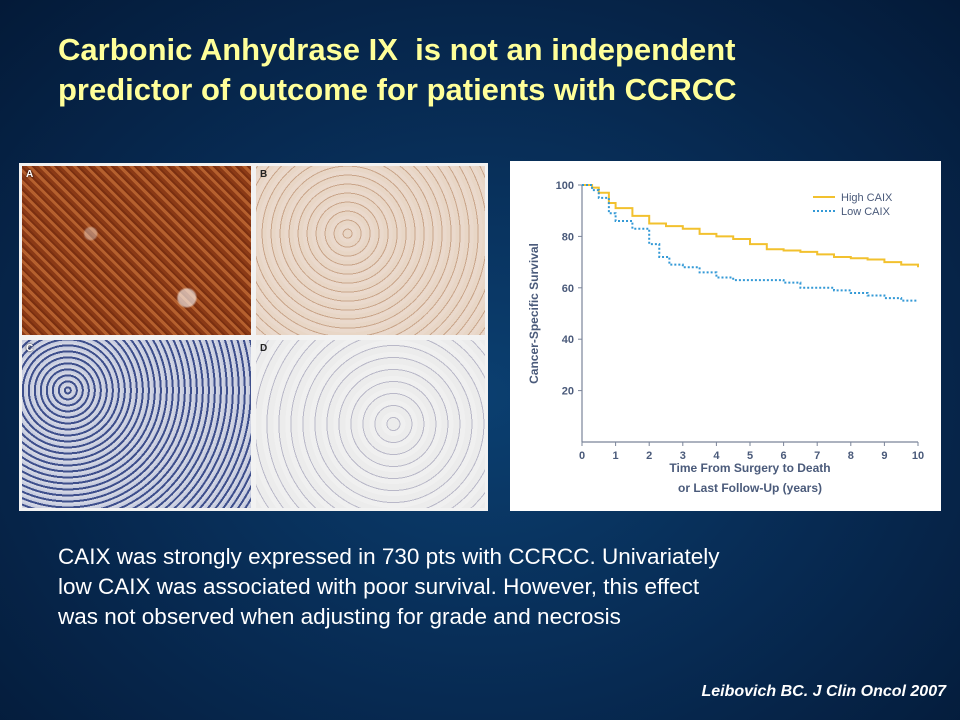 This screenshot has width=960, height=720. What do you see at coordinates (749, 468) in the screenshot?
I see `x-axis-label-line-1: Time From Surgery to Death` at bounding box center [749, 468].